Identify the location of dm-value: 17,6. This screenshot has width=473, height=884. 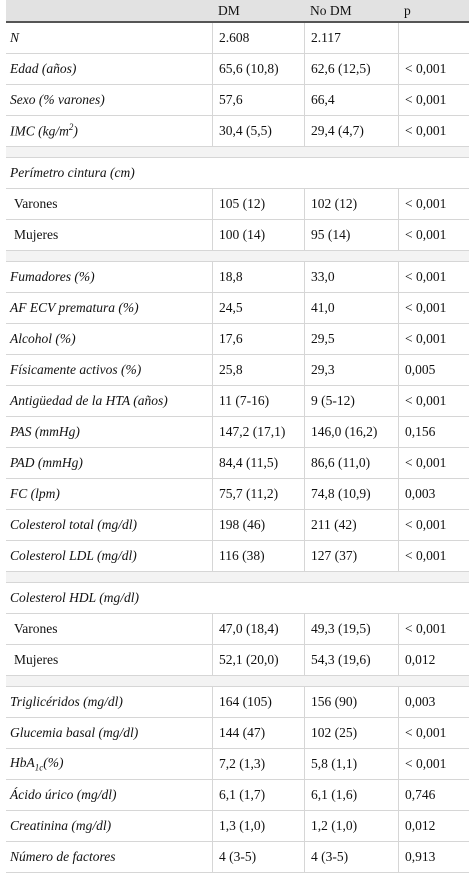
(258, 339).